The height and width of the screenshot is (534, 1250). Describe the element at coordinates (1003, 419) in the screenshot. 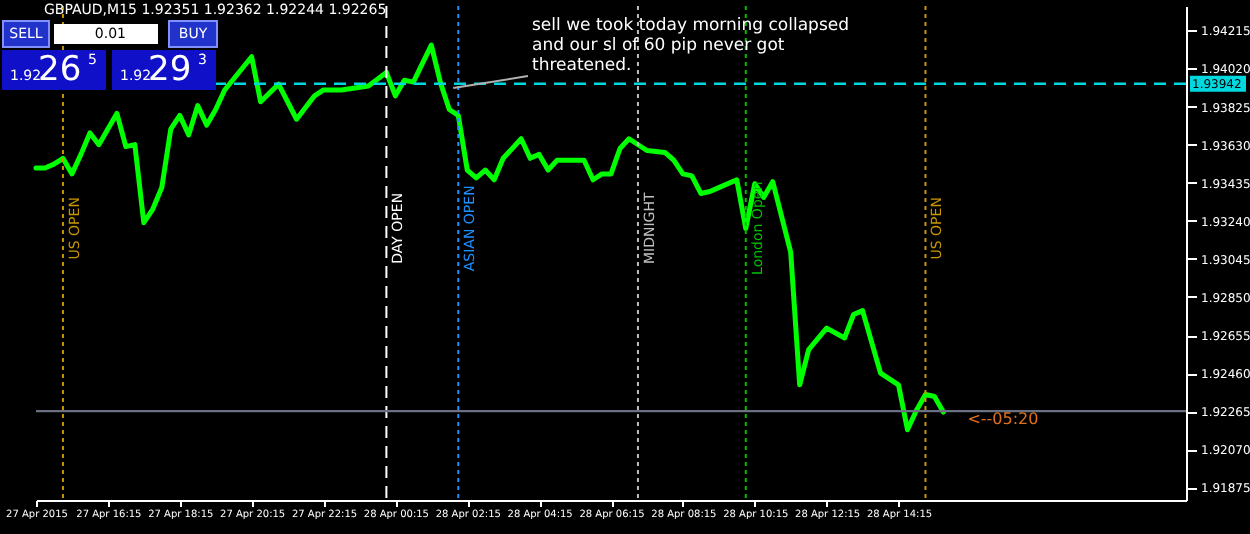

I see `annotation: <--05:20` at that location.